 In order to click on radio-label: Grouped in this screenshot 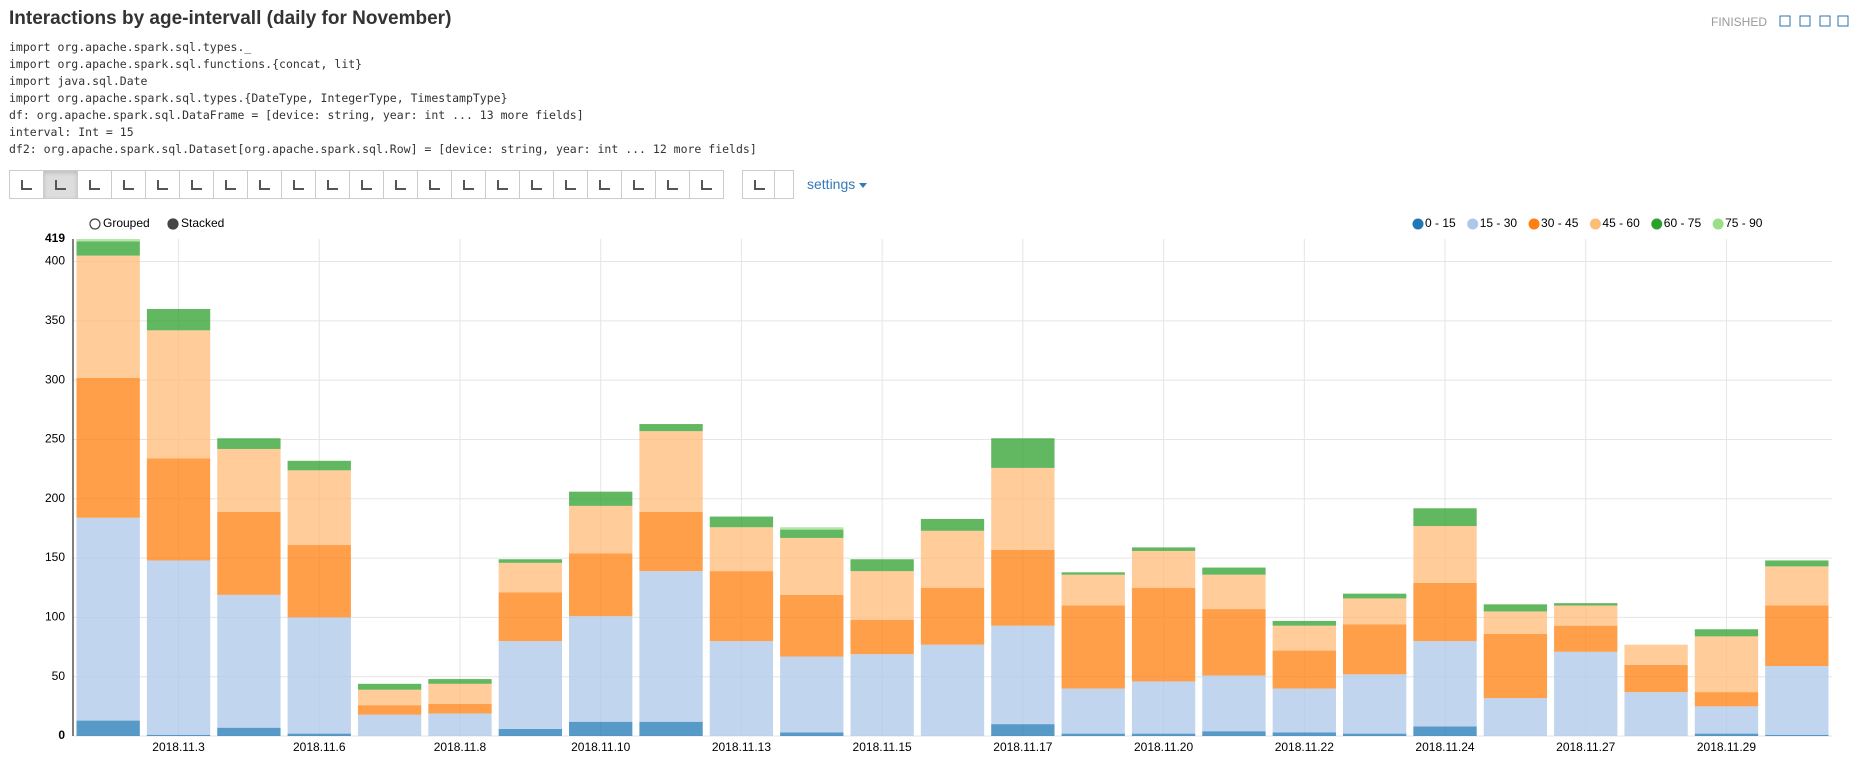, I will do `click(126, 223)`.